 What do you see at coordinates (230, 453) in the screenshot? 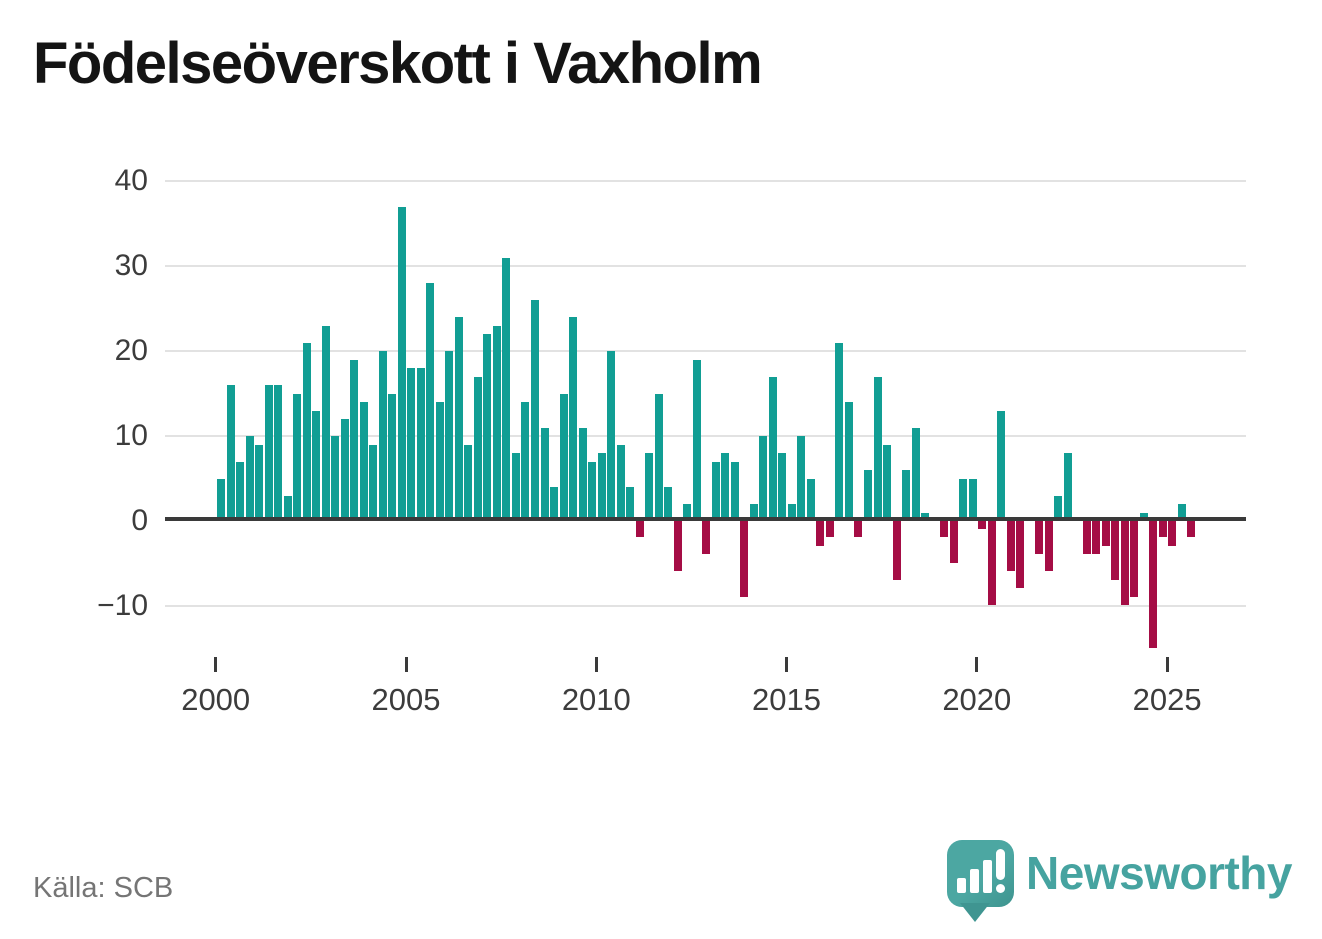
I see `bar-2000Q2` at bounding box center [230, 453].